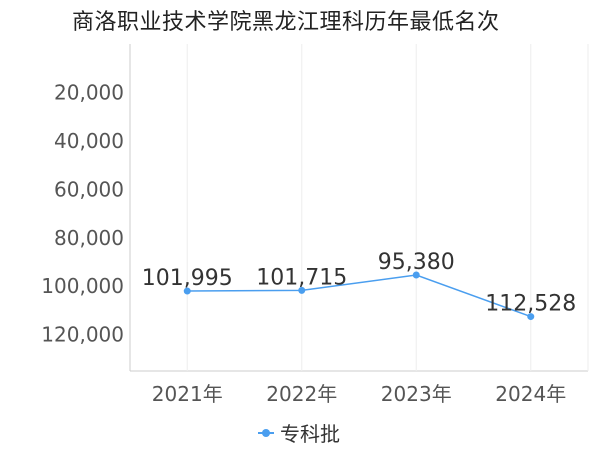 This screenshot has width=600, height=450. I want to click on chart-title: 商洛职业技术学院黑龙江理科历年最低名次, so click(286, 22).